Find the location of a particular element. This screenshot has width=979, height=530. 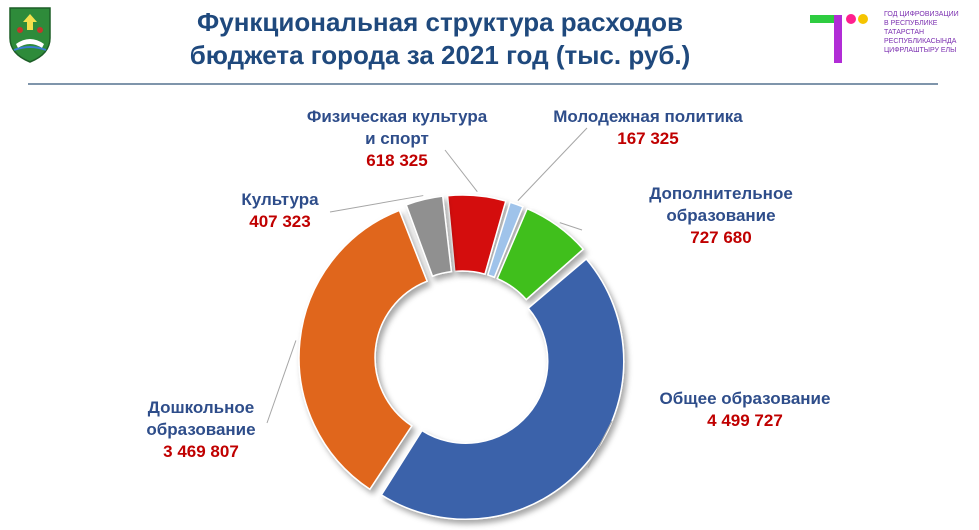

digitalization-year-logo-icon is located at coordinates (839, 38).